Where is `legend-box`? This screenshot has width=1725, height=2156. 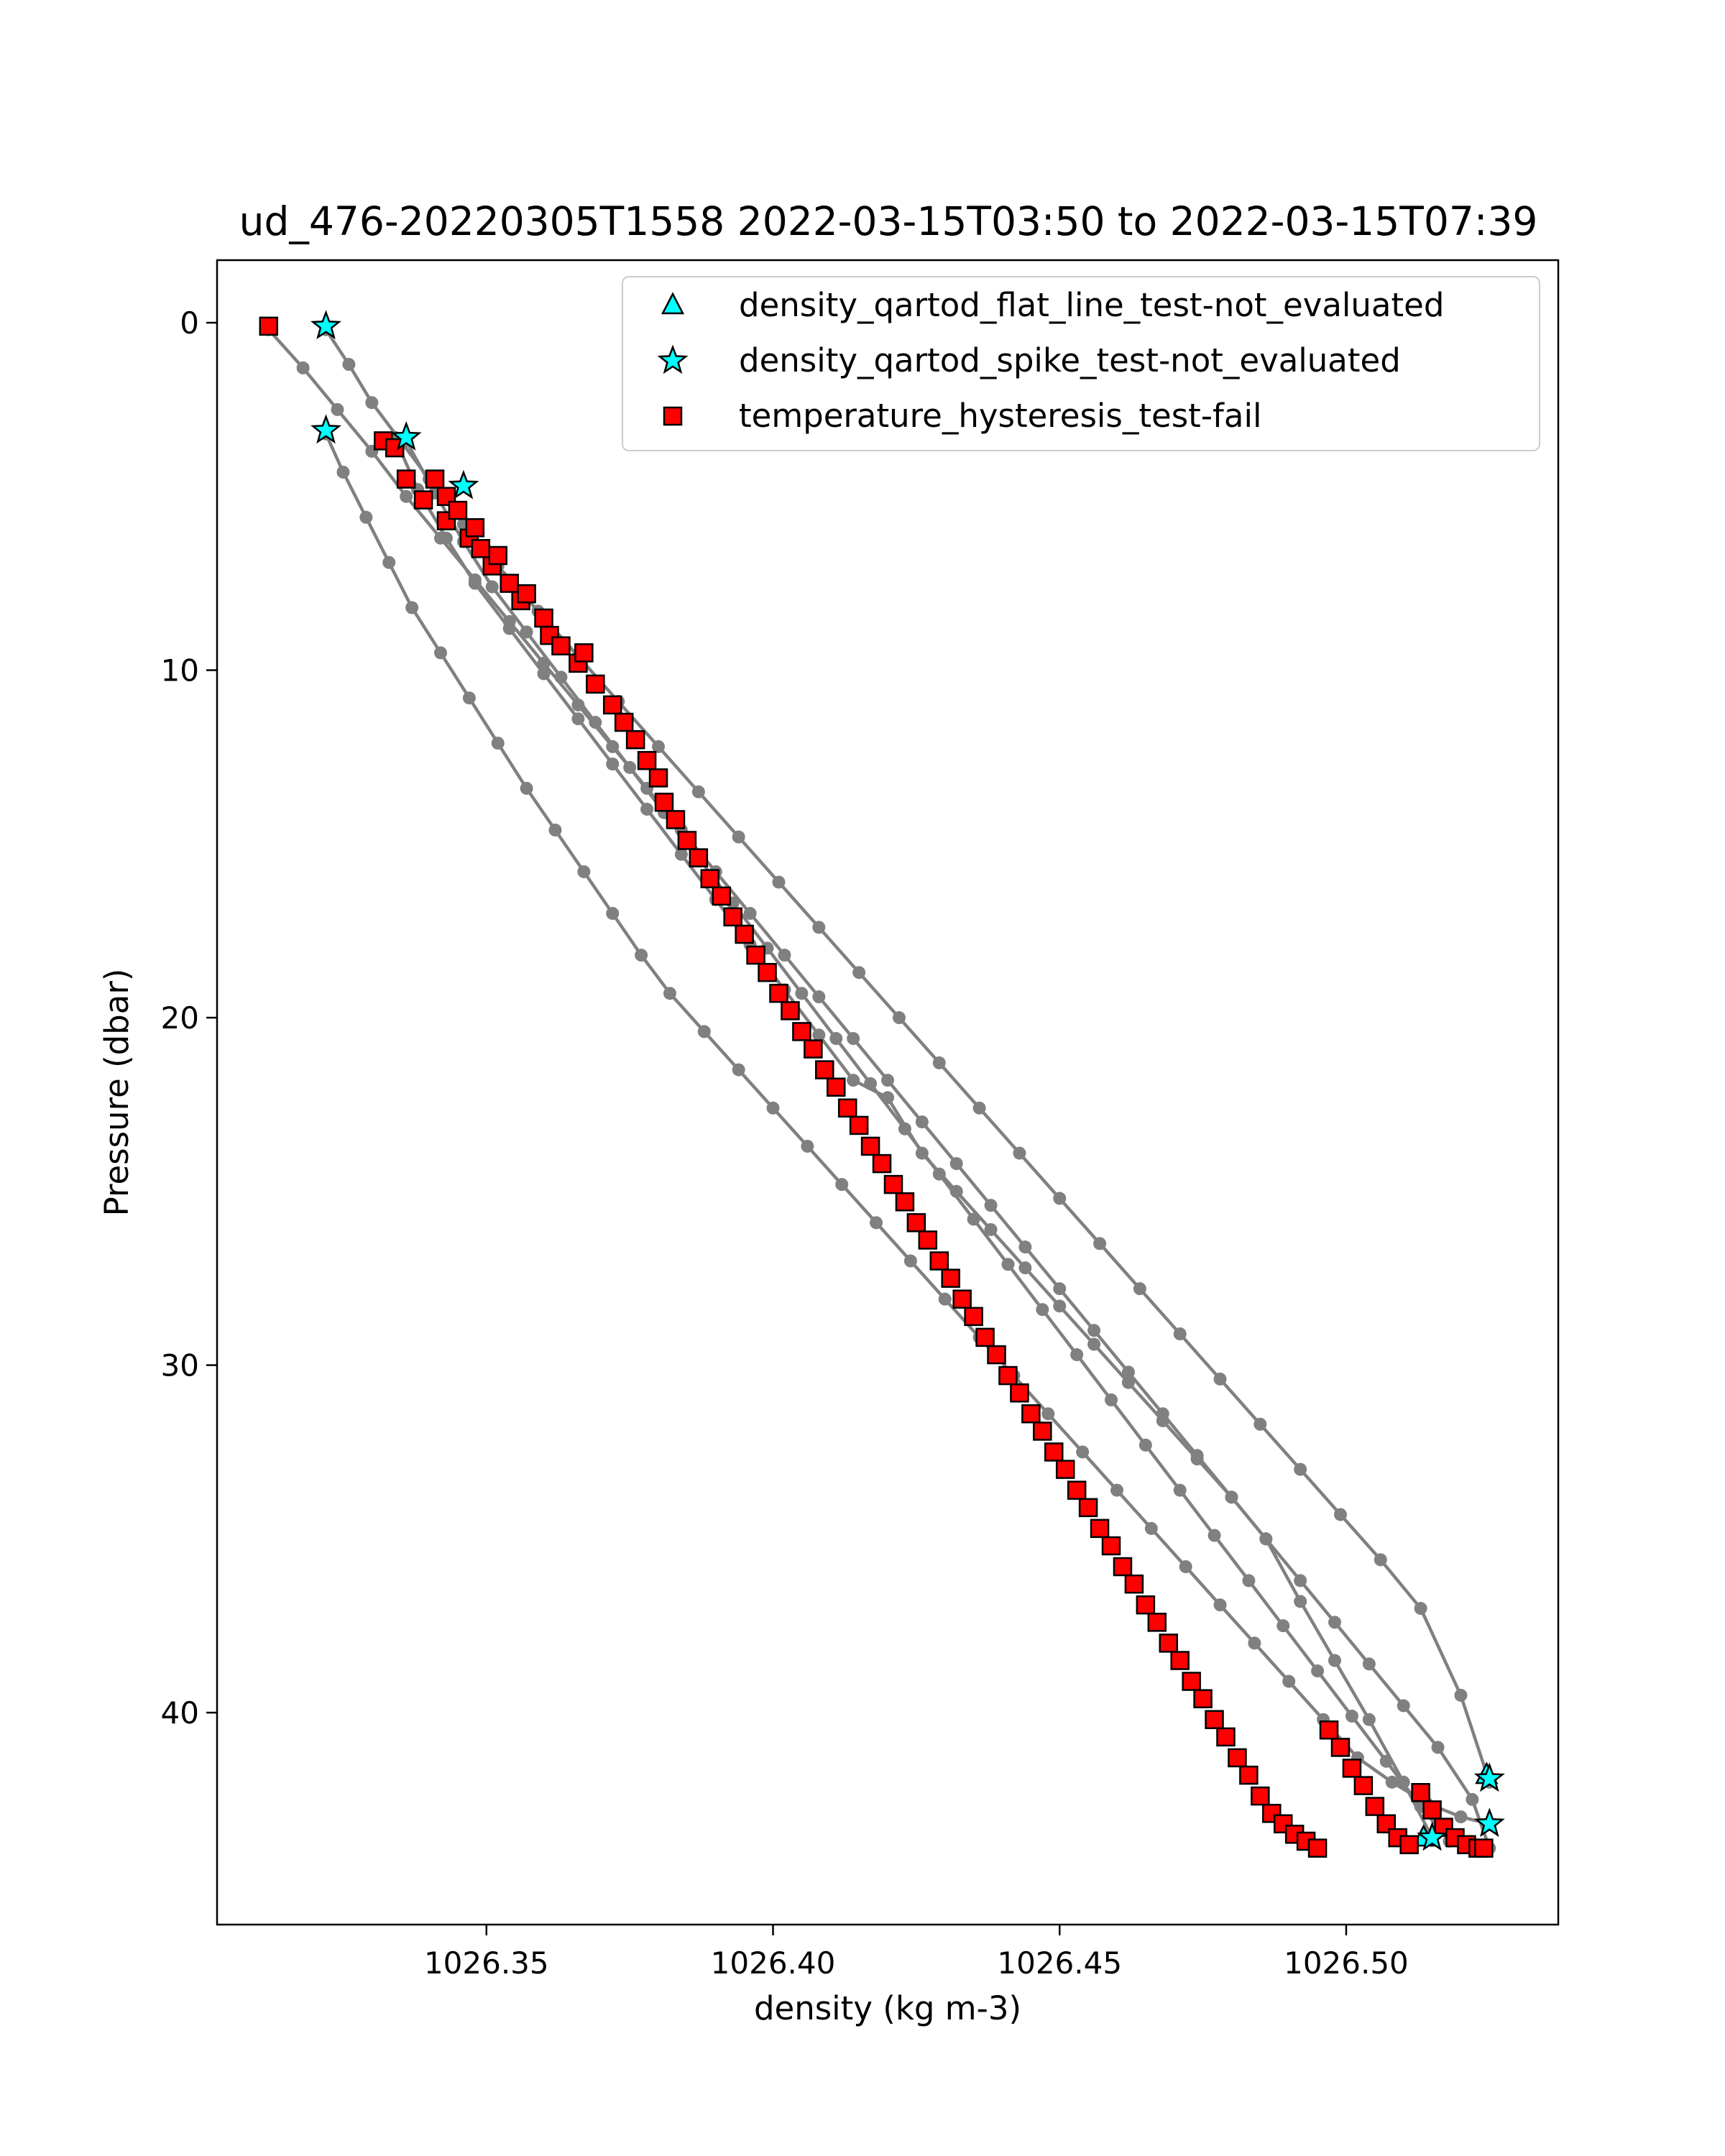 legend-box is located at coordinates (1081, 363).